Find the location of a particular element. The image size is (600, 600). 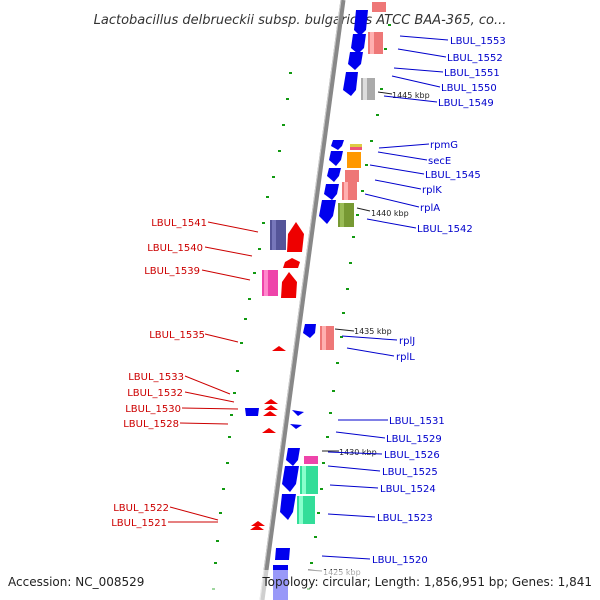

gene-label: LBUL_1541 is located at coordinates (179, 223).